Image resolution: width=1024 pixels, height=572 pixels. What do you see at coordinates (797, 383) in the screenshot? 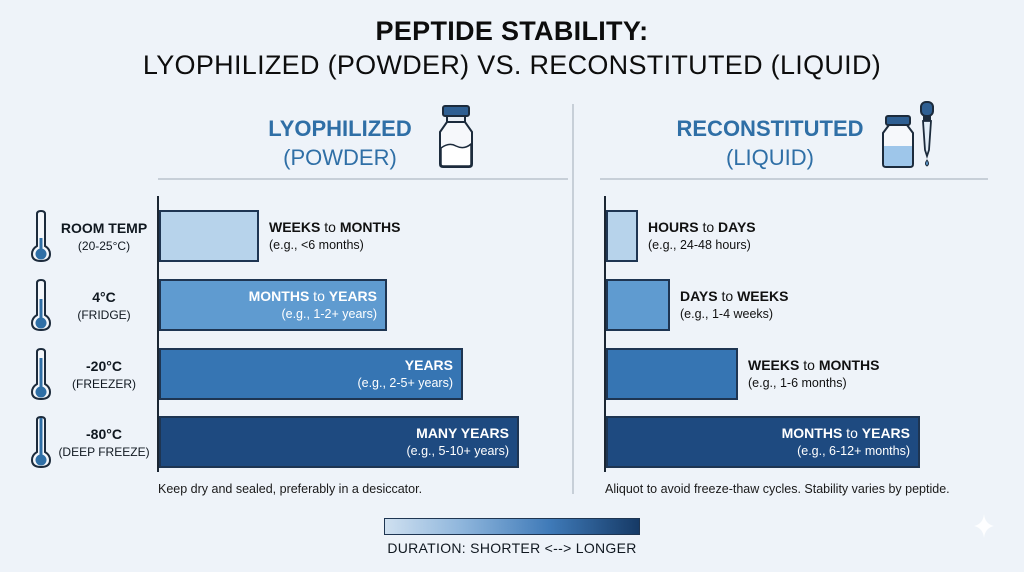
I see `bar-label-example: (e.g., 1-6 months)` at bounding box center [797, 383].